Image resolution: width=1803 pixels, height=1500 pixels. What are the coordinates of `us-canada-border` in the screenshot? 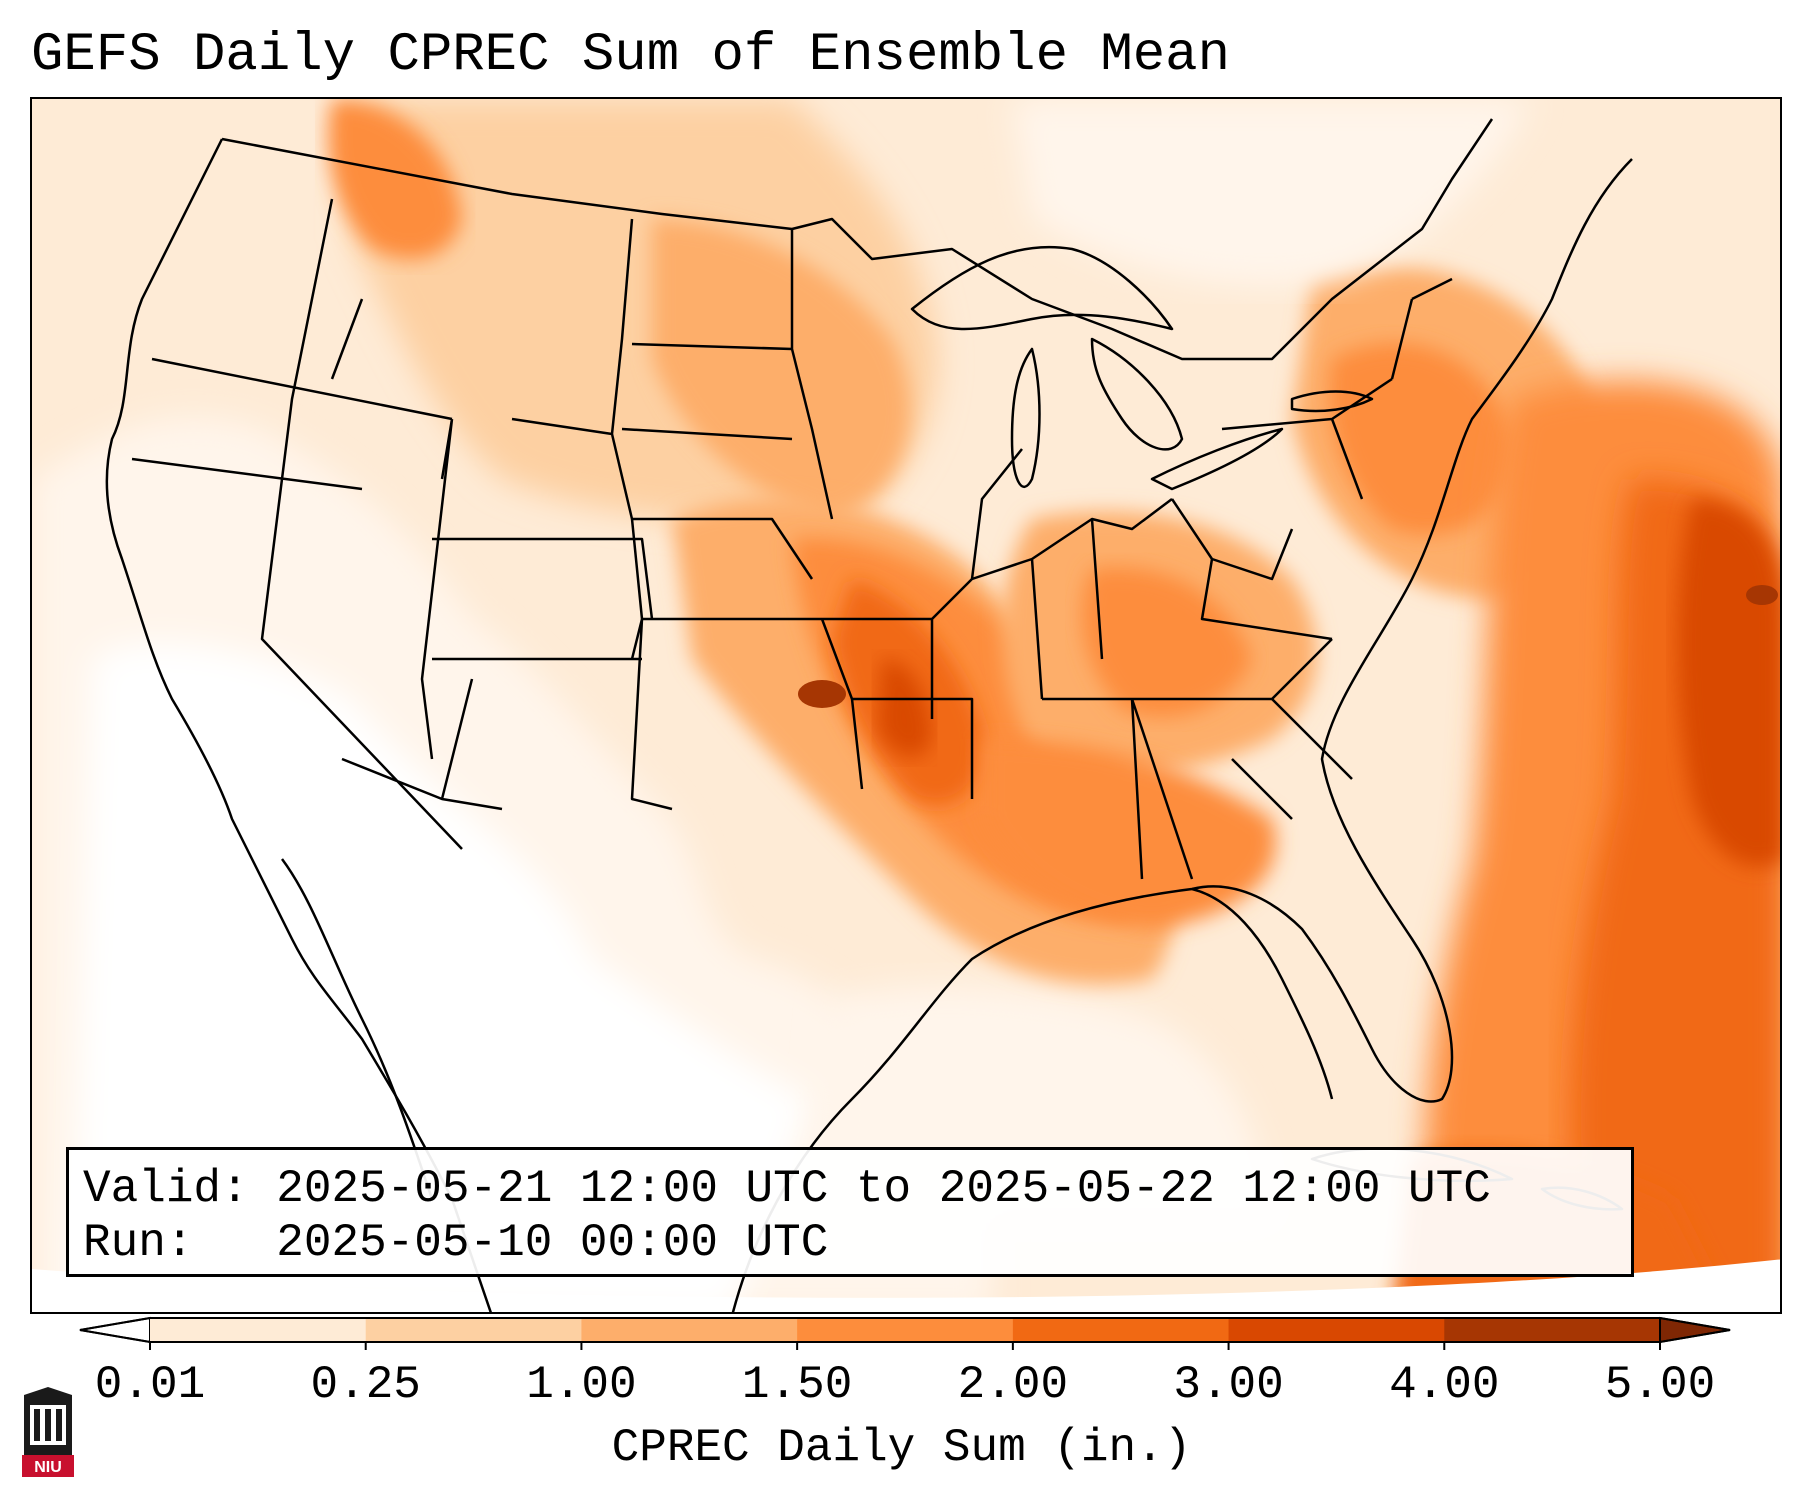 It's located at (857, 239).